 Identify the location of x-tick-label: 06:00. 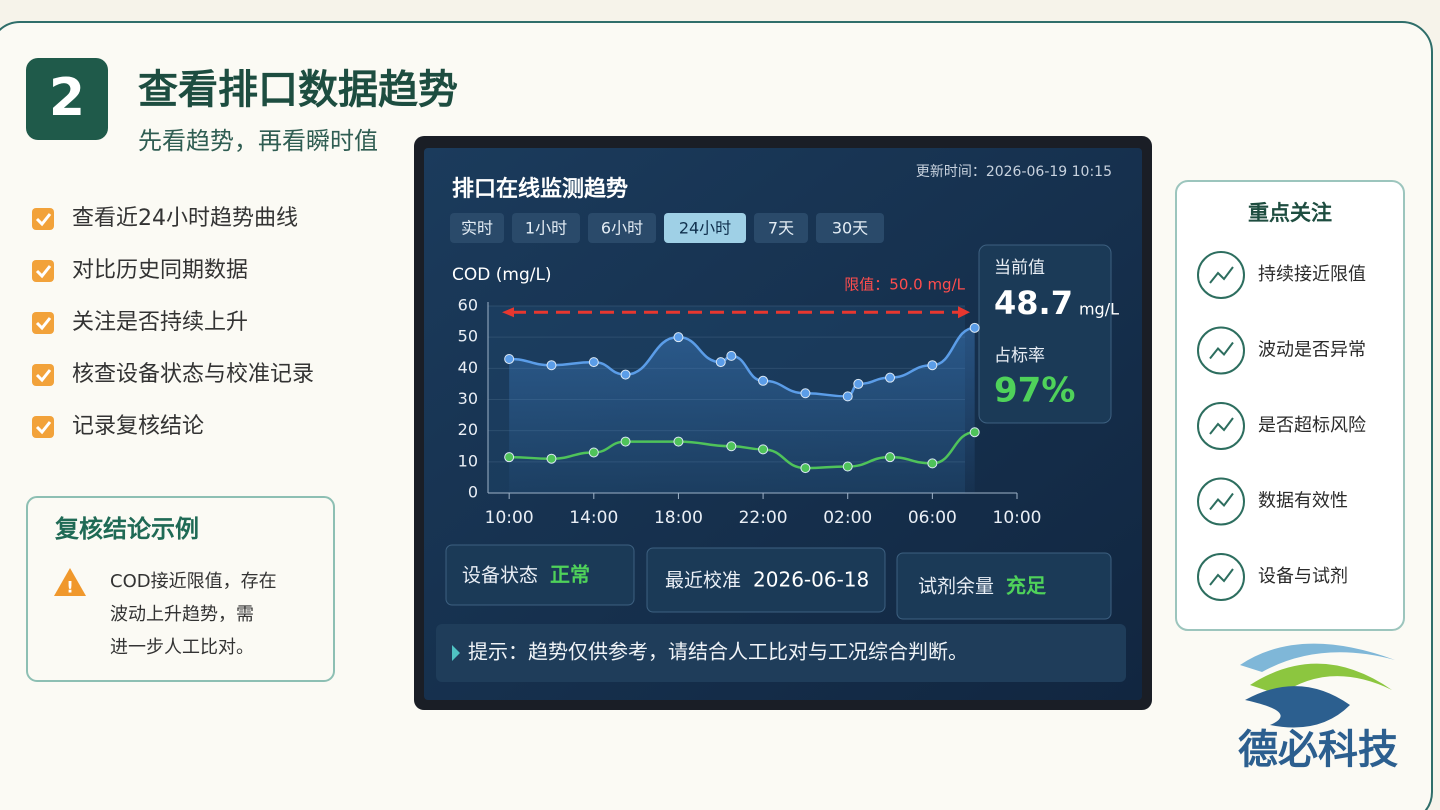
(932, 518).